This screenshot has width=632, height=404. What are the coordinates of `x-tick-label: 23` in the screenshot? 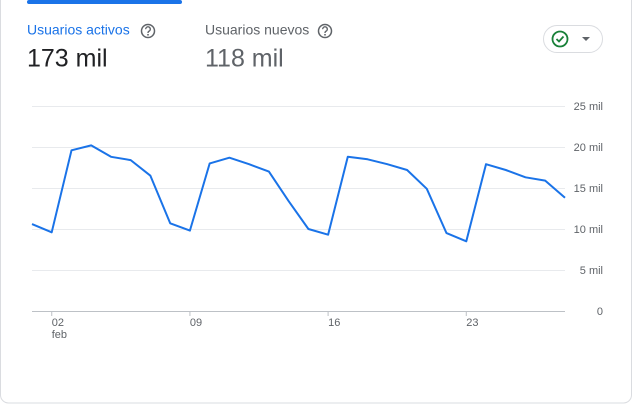 It's located at (472, 323).